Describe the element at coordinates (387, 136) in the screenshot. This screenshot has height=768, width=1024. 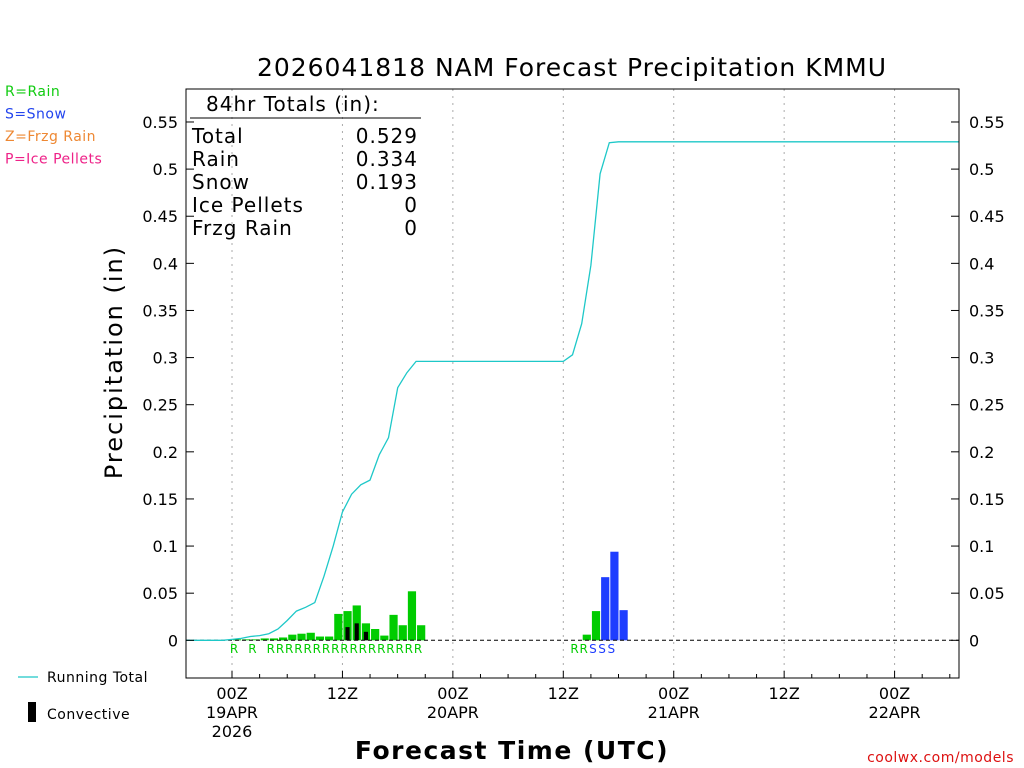
I see `totals-row-value: 0.529` at that location.